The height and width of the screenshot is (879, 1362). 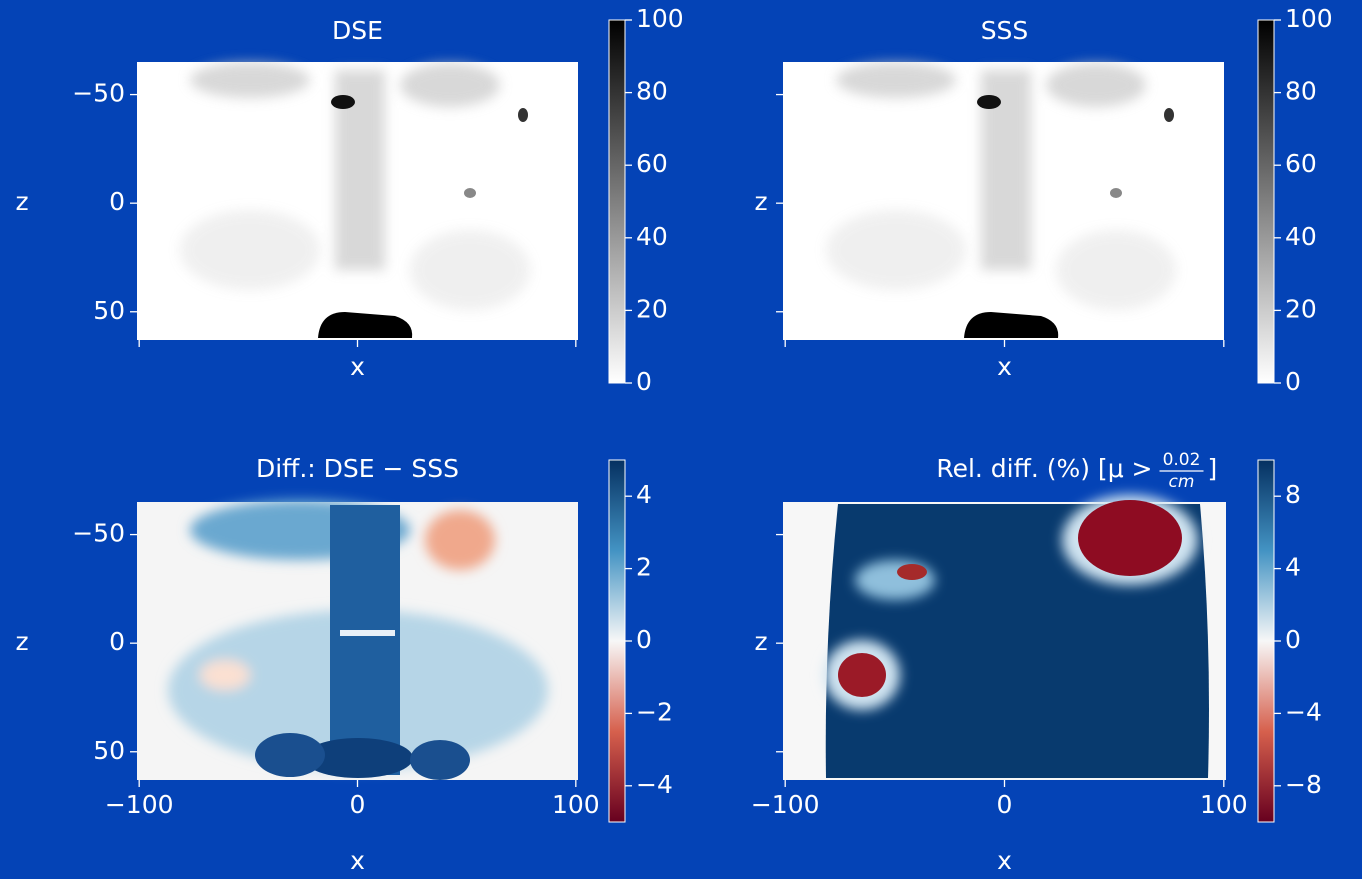 I want to click on chart-title: DSE, so click(x=357, y=30).